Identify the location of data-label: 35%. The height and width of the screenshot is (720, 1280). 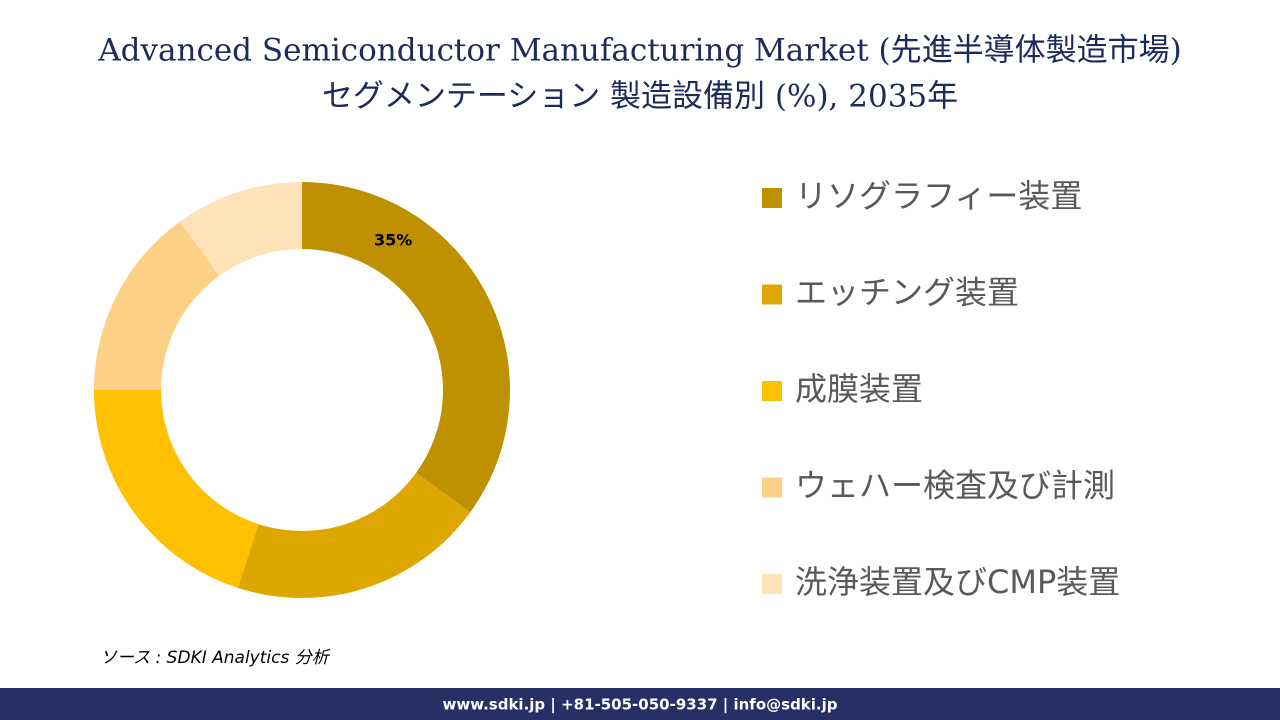
(393, 240).